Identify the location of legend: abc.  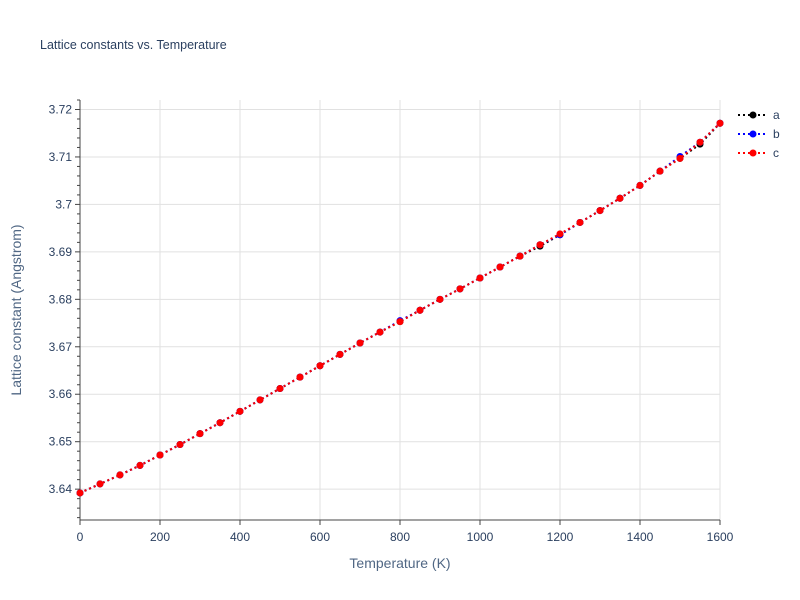
(759, 134).